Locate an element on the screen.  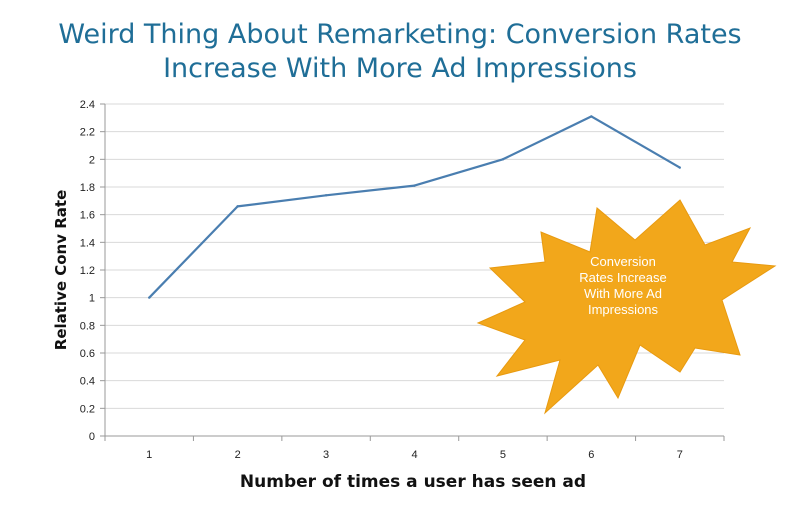
y-tick-label: 1.6 is located at coordinates (87, 216).